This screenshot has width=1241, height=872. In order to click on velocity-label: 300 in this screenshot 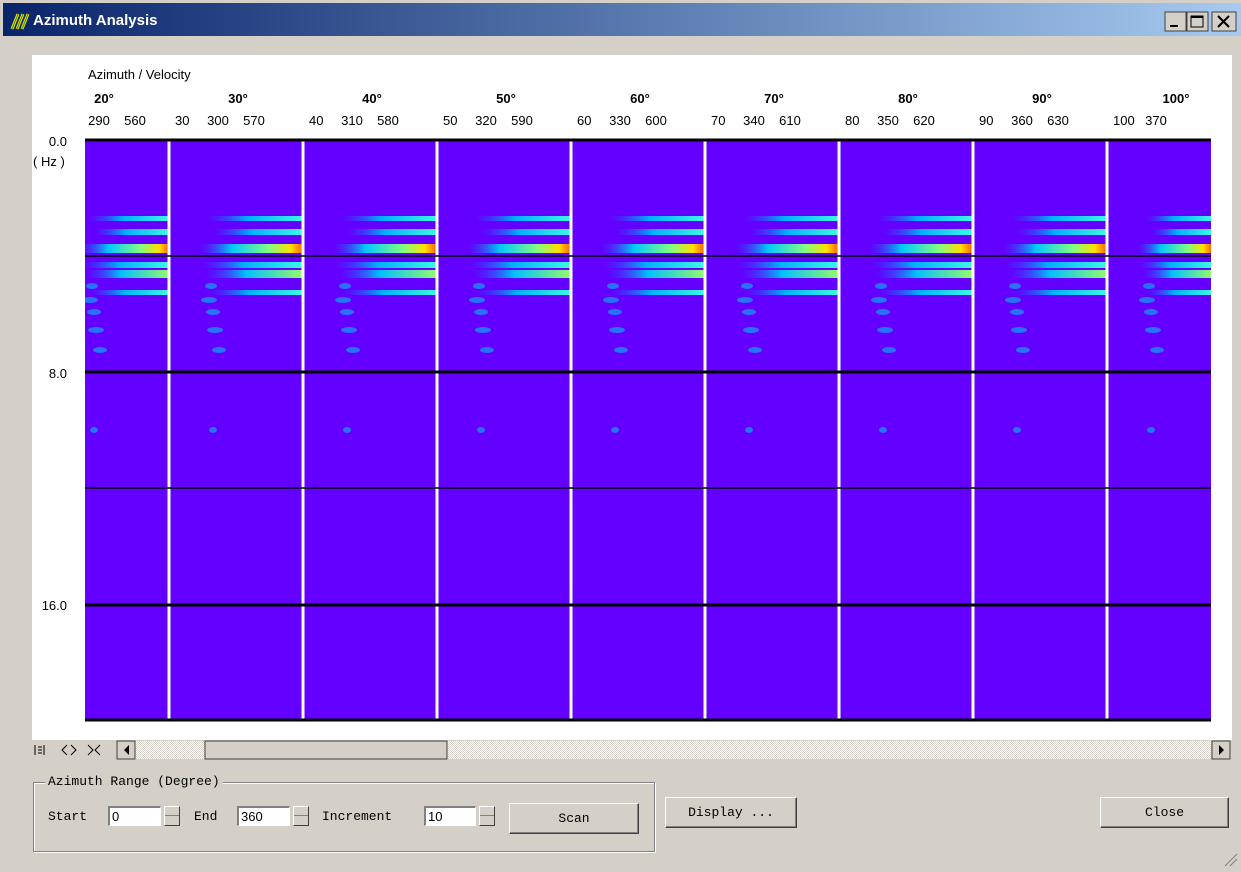, I will do `click(218, 120)`.